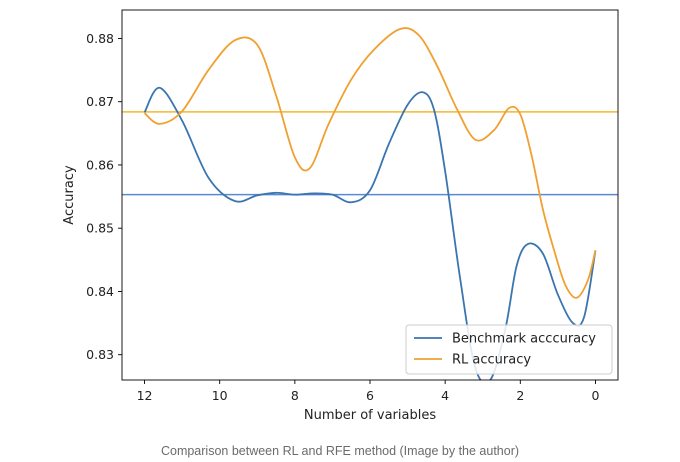 Image resolution: width=680 pixels, height=462 pixels. I want to click on reference-lines, so click(370, 153).